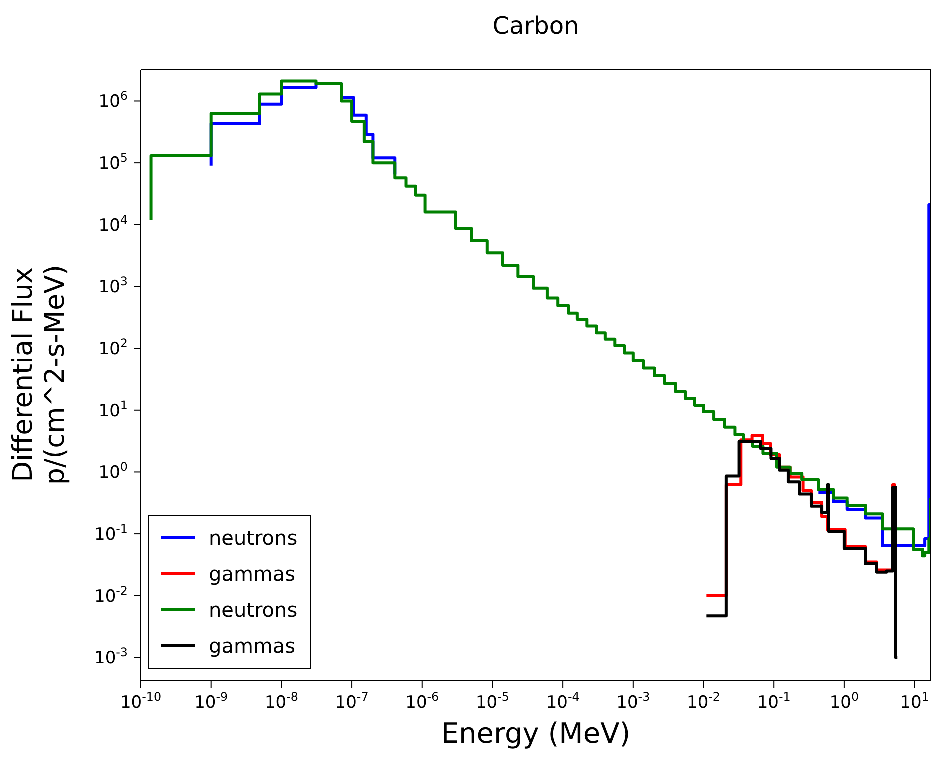 This screenshot has height=761, width=934. What do you see at coordinates (563, 701) in the screenshot?
I see `x-tick-label: 10$^{-4}$` at bounding box center [563, 701].